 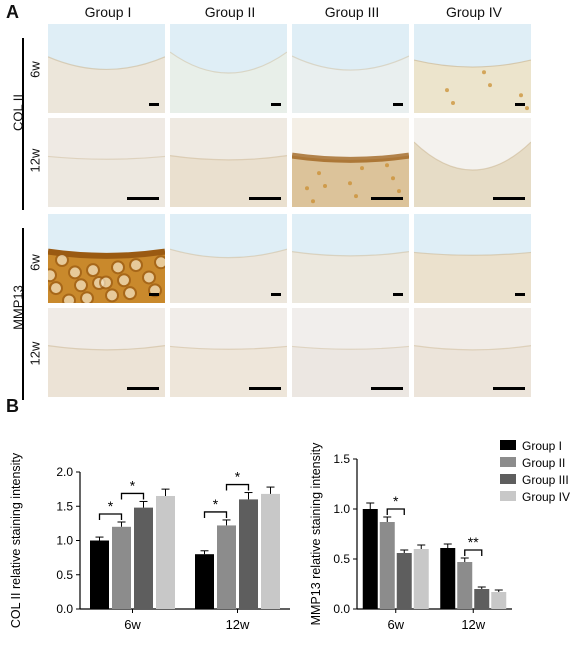 I want to click on legend-label: Group I, so click(x=542, y=446).